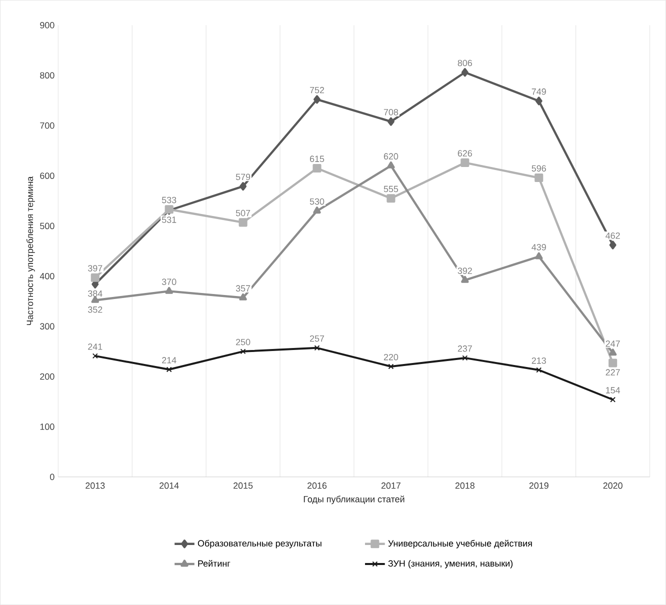 The image size is (666, 605). Describe the element at coordinates (47, 25) in the screenshot. I see `y-tick-label: 900` at that location.